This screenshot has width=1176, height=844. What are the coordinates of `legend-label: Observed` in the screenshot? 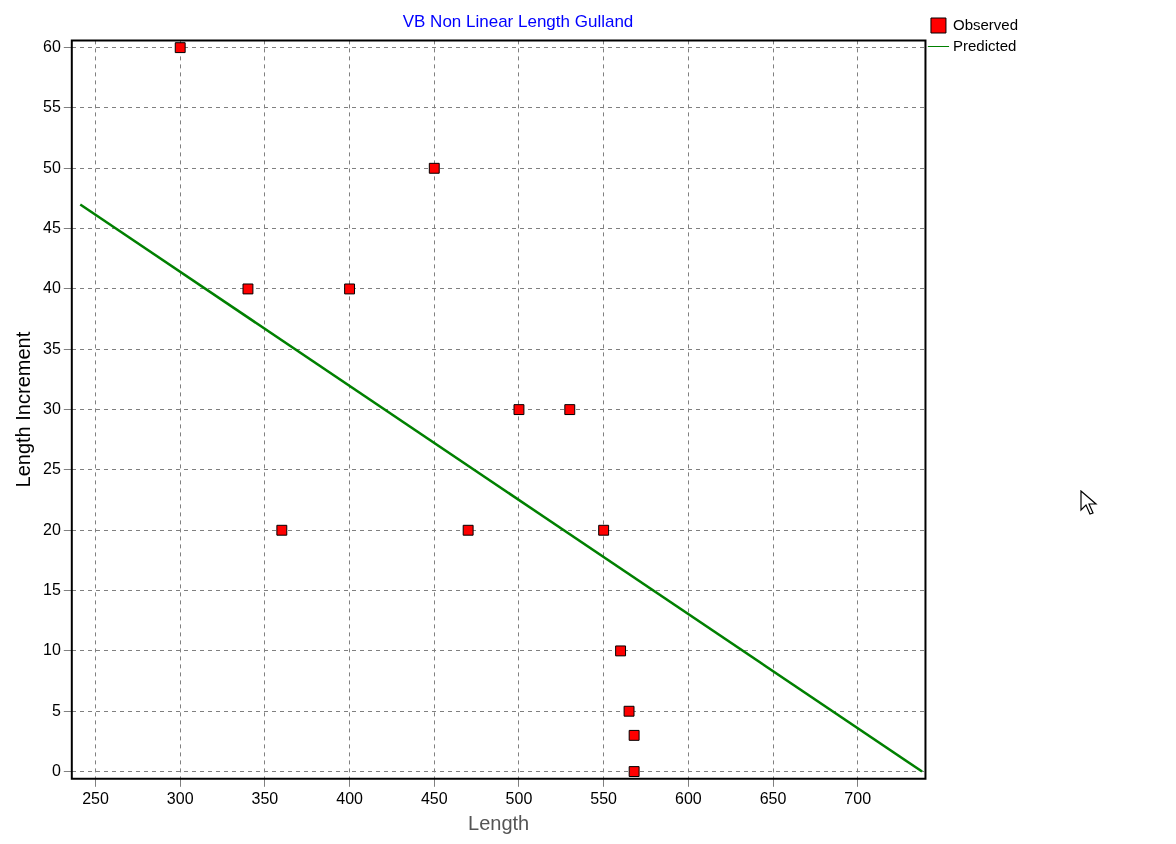 It's located at (985, 24).